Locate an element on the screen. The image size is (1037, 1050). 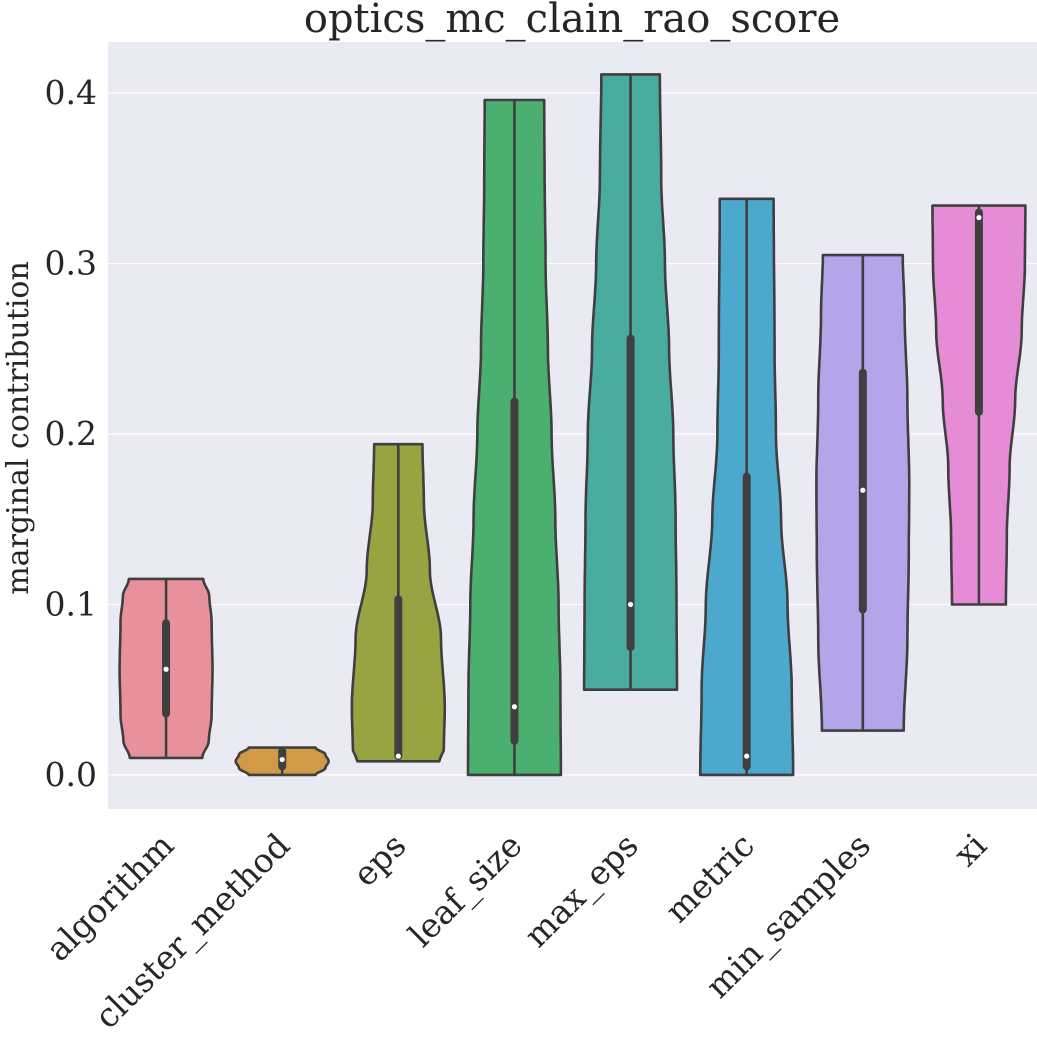
x-tick-label: max_eps is located at coordinates (582, 891).